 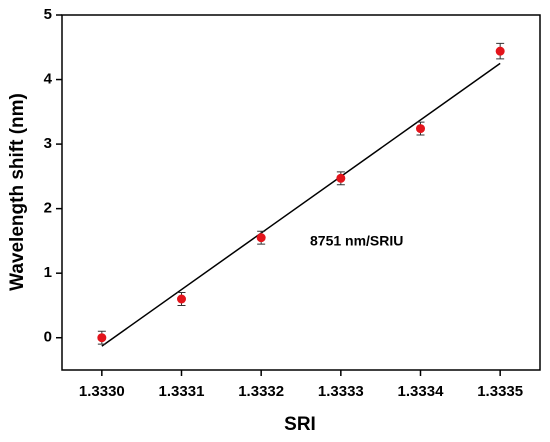 What do you see at coordinates (17, 192) in the screenshot?
I see `y-axis-title: Wavelength shift (nm)` at bounding box center [17, 192].